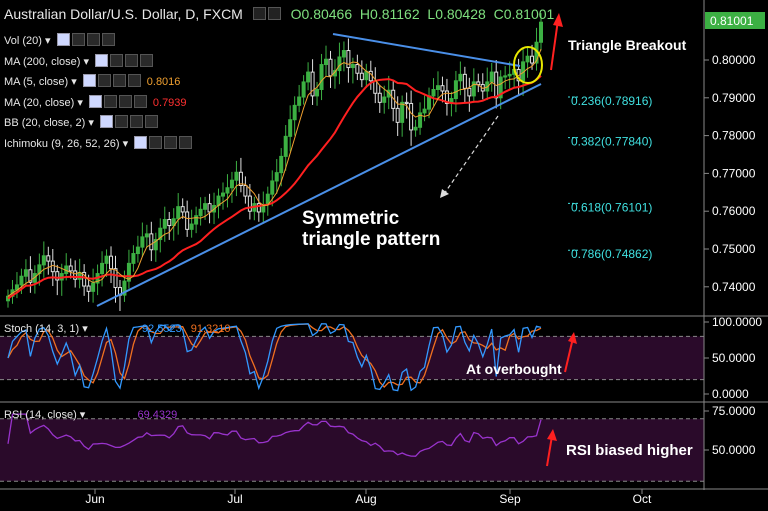  I want to click on indicator-row: MA (20, close) ▾ 0.7939, so click(95, 102).